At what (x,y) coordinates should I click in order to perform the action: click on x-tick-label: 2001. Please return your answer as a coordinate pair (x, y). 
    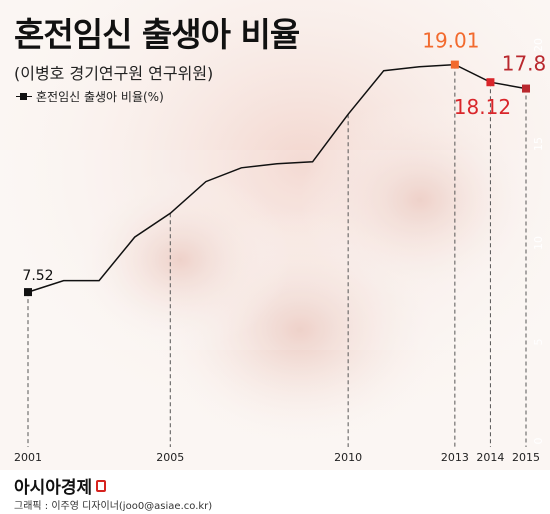
    Looking at the image, I should click on (28, 457).